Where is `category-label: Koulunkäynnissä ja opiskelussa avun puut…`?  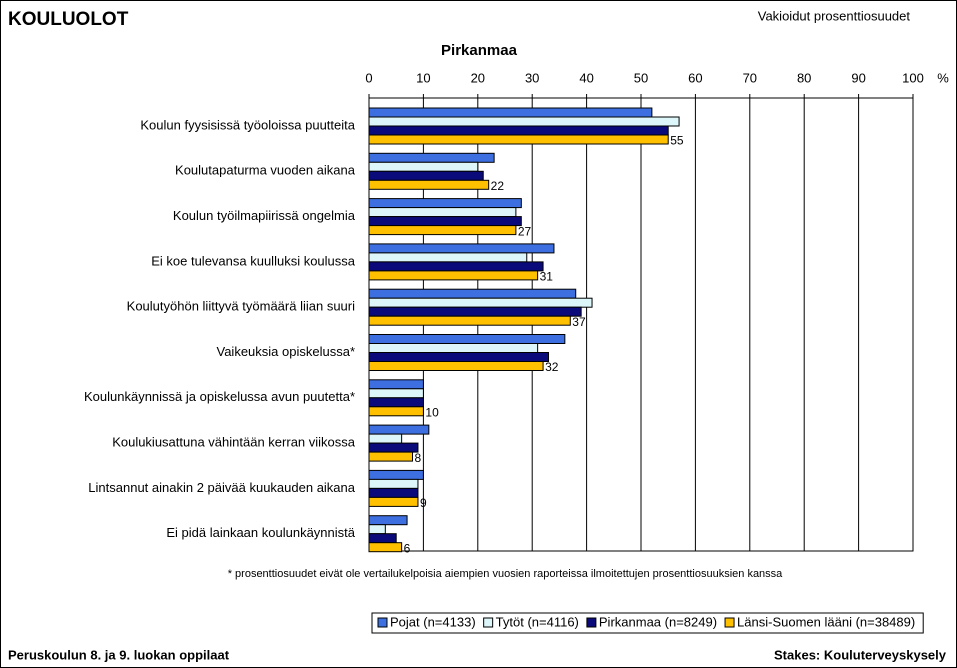
category-label: Koulunkäynnissä ja opiskelussa avun puut… is located at coordinates (219, 396).